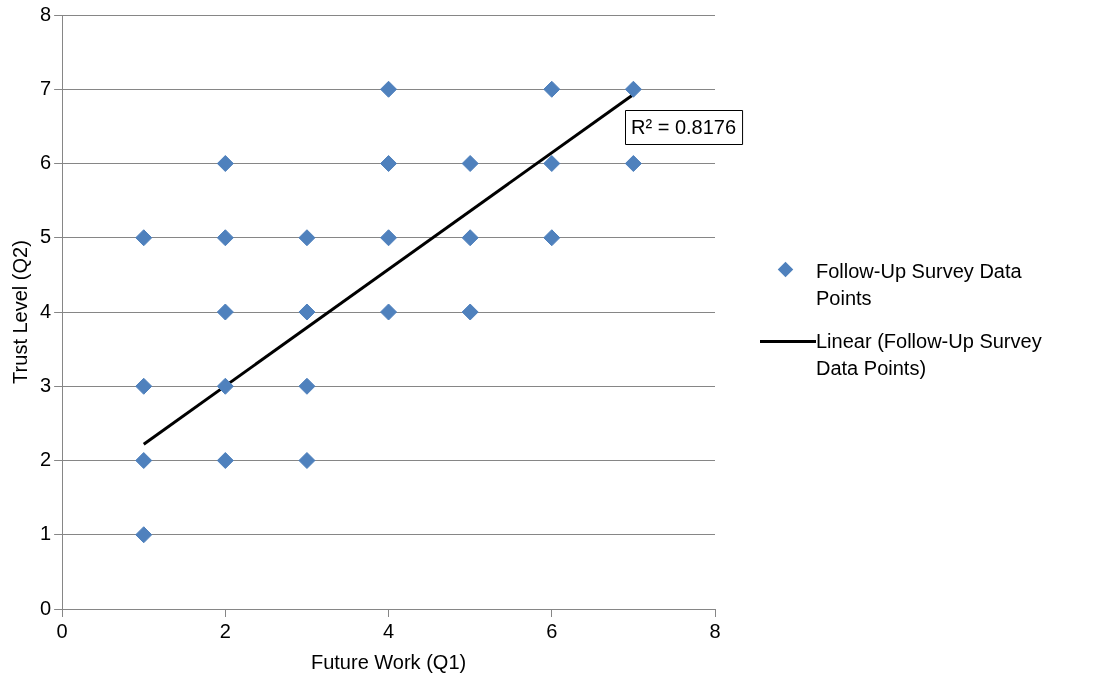 The width and height of the screenshot is (1098, 684). Describe the element at coordinates (919, 285) in the screenshot. I see `legend-label: Follow-Up Survey Data Points` at that location.